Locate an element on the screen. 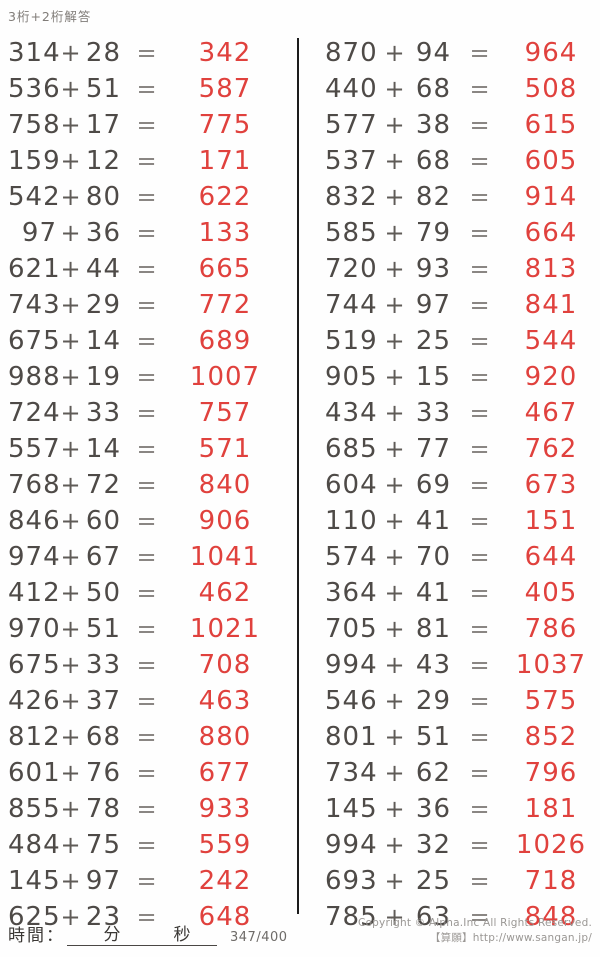 The image size is (600, 957). time-label: 時間： is located at coordinates (36, 936).